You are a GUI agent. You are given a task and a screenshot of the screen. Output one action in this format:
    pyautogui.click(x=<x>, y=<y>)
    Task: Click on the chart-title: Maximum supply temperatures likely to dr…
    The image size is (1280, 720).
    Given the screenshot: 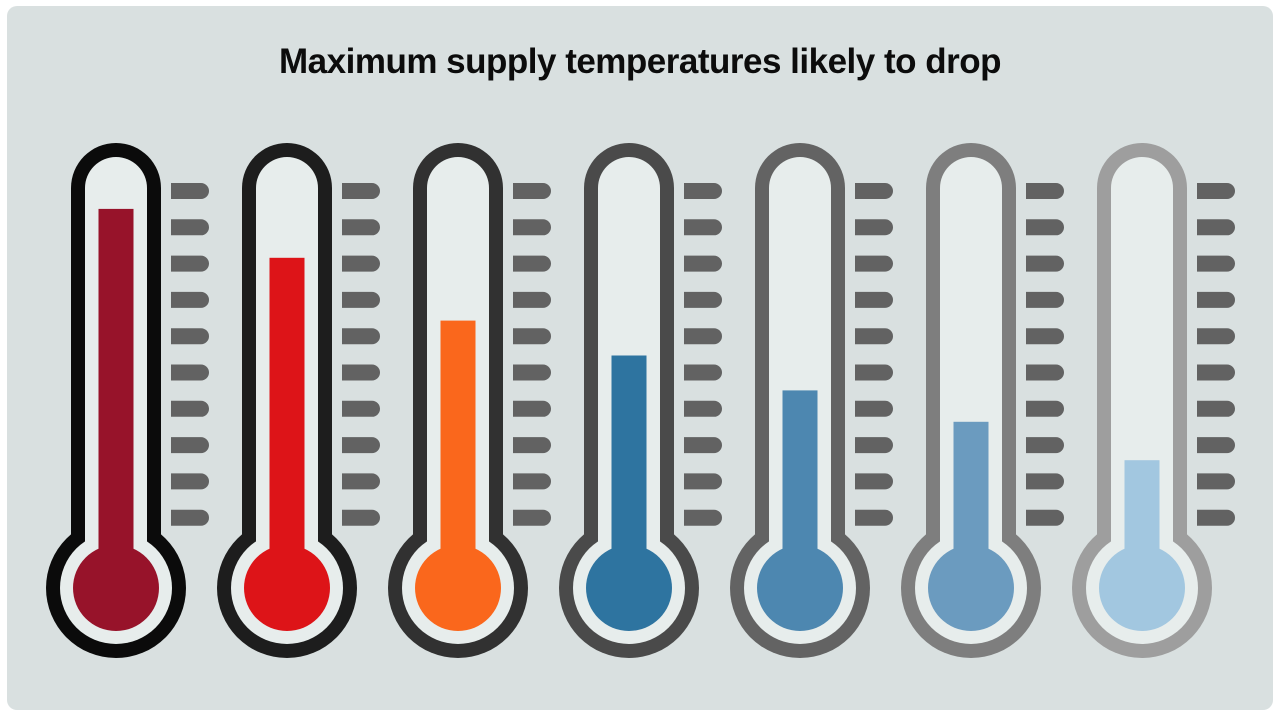 What is the action you would take?
    pyautogui.click(x=640, y=61)
    